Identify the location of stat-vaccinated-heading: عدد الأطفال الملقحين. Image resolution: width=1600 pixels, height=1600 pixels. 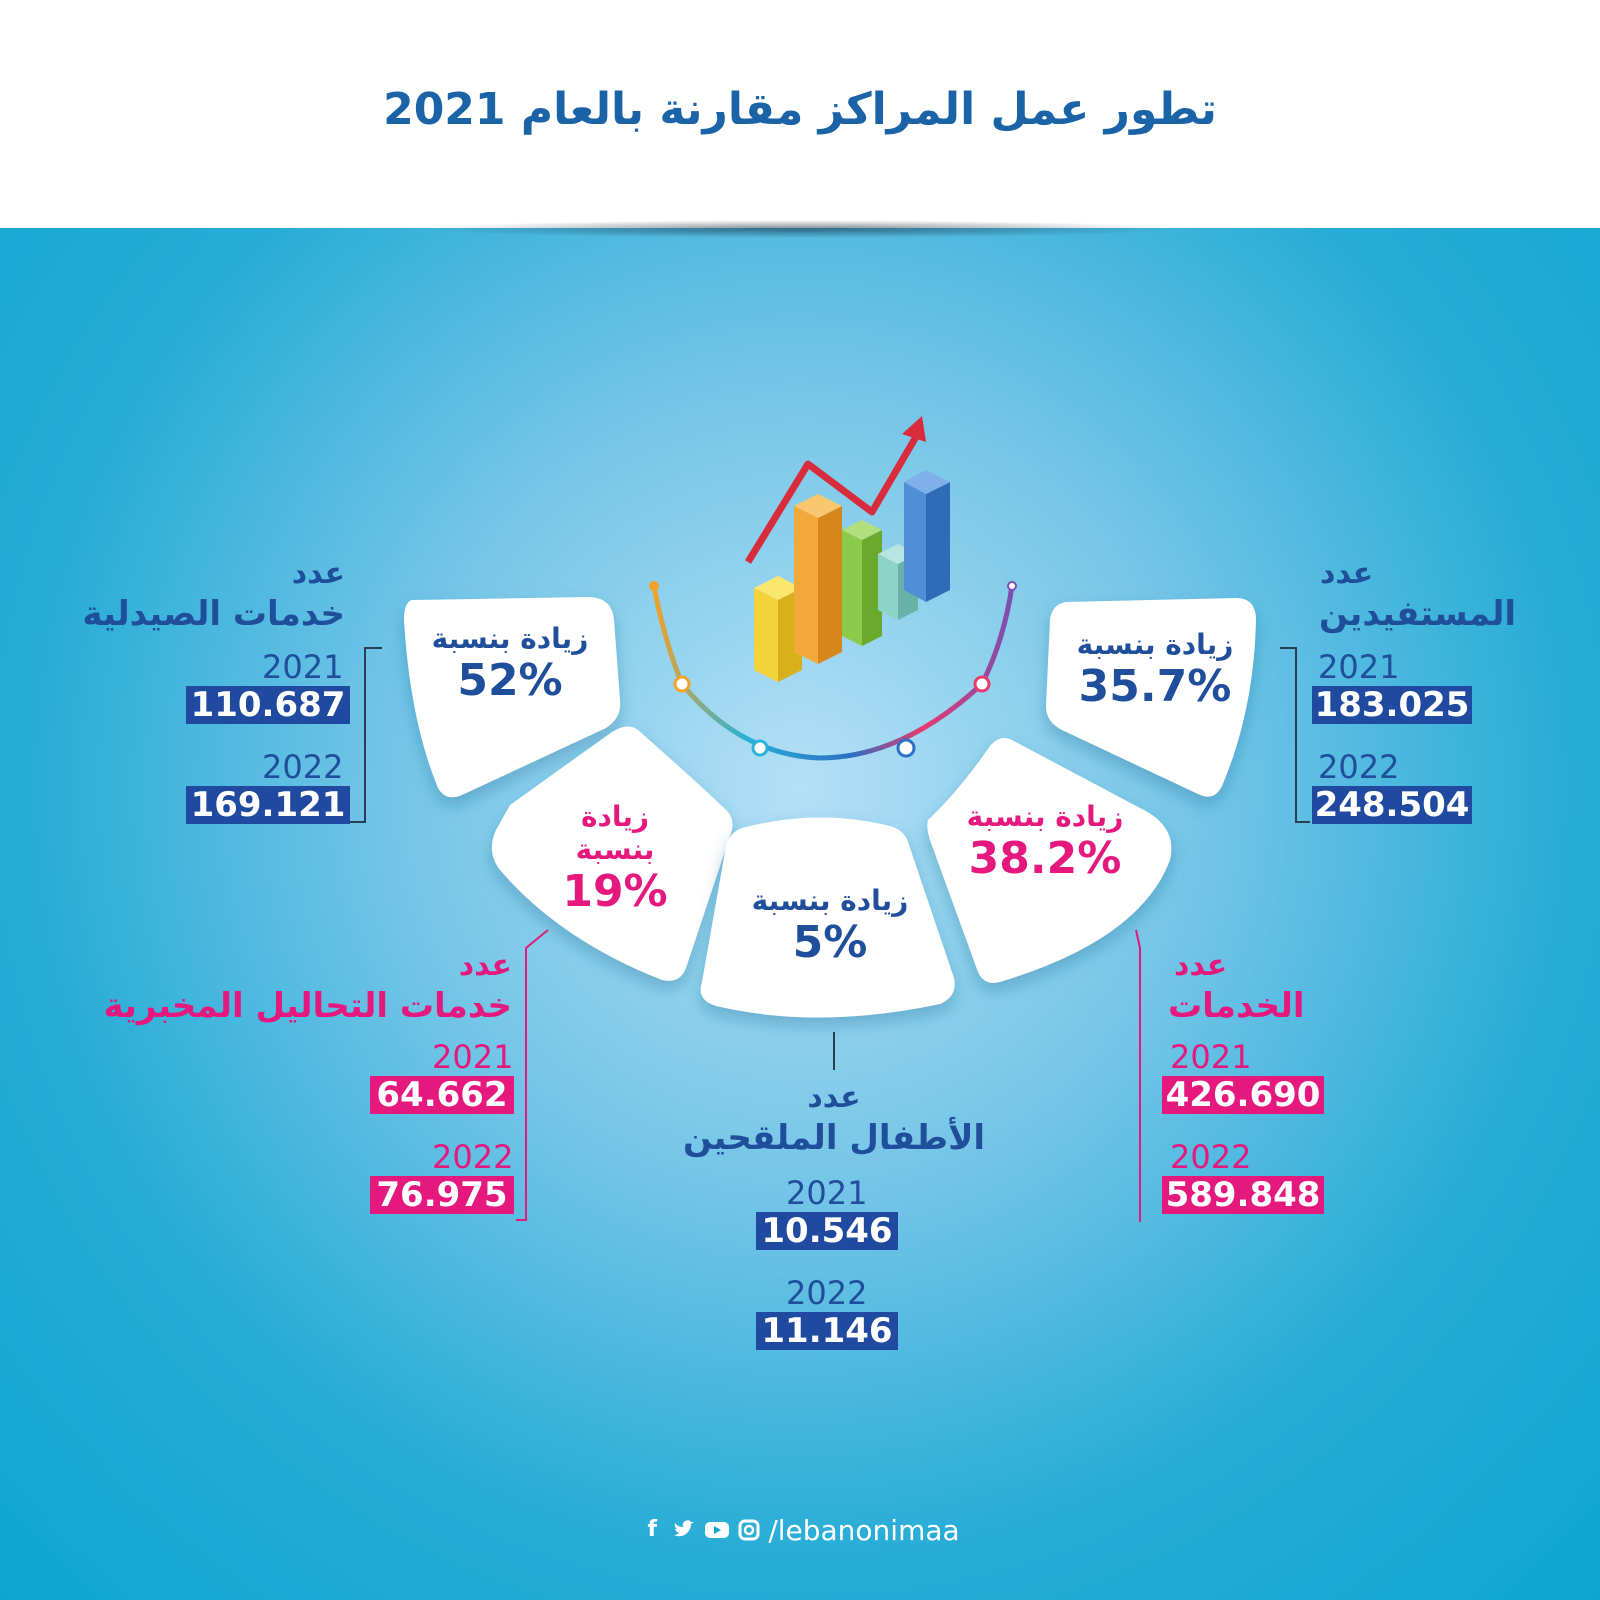
(834, 1120).